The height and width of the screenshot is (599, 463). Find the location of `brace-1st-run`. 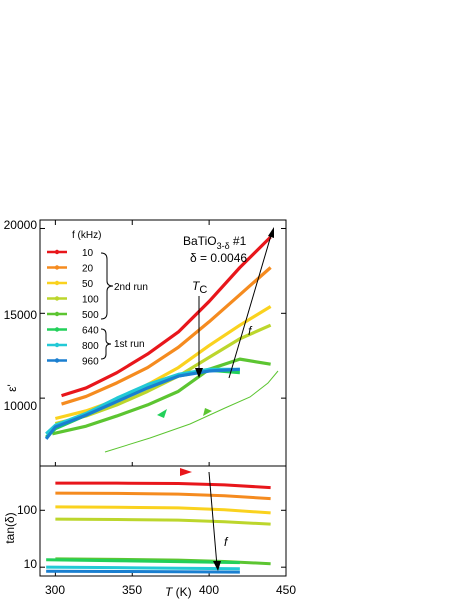

brace-1st-run is located at coordinates (106, 344).